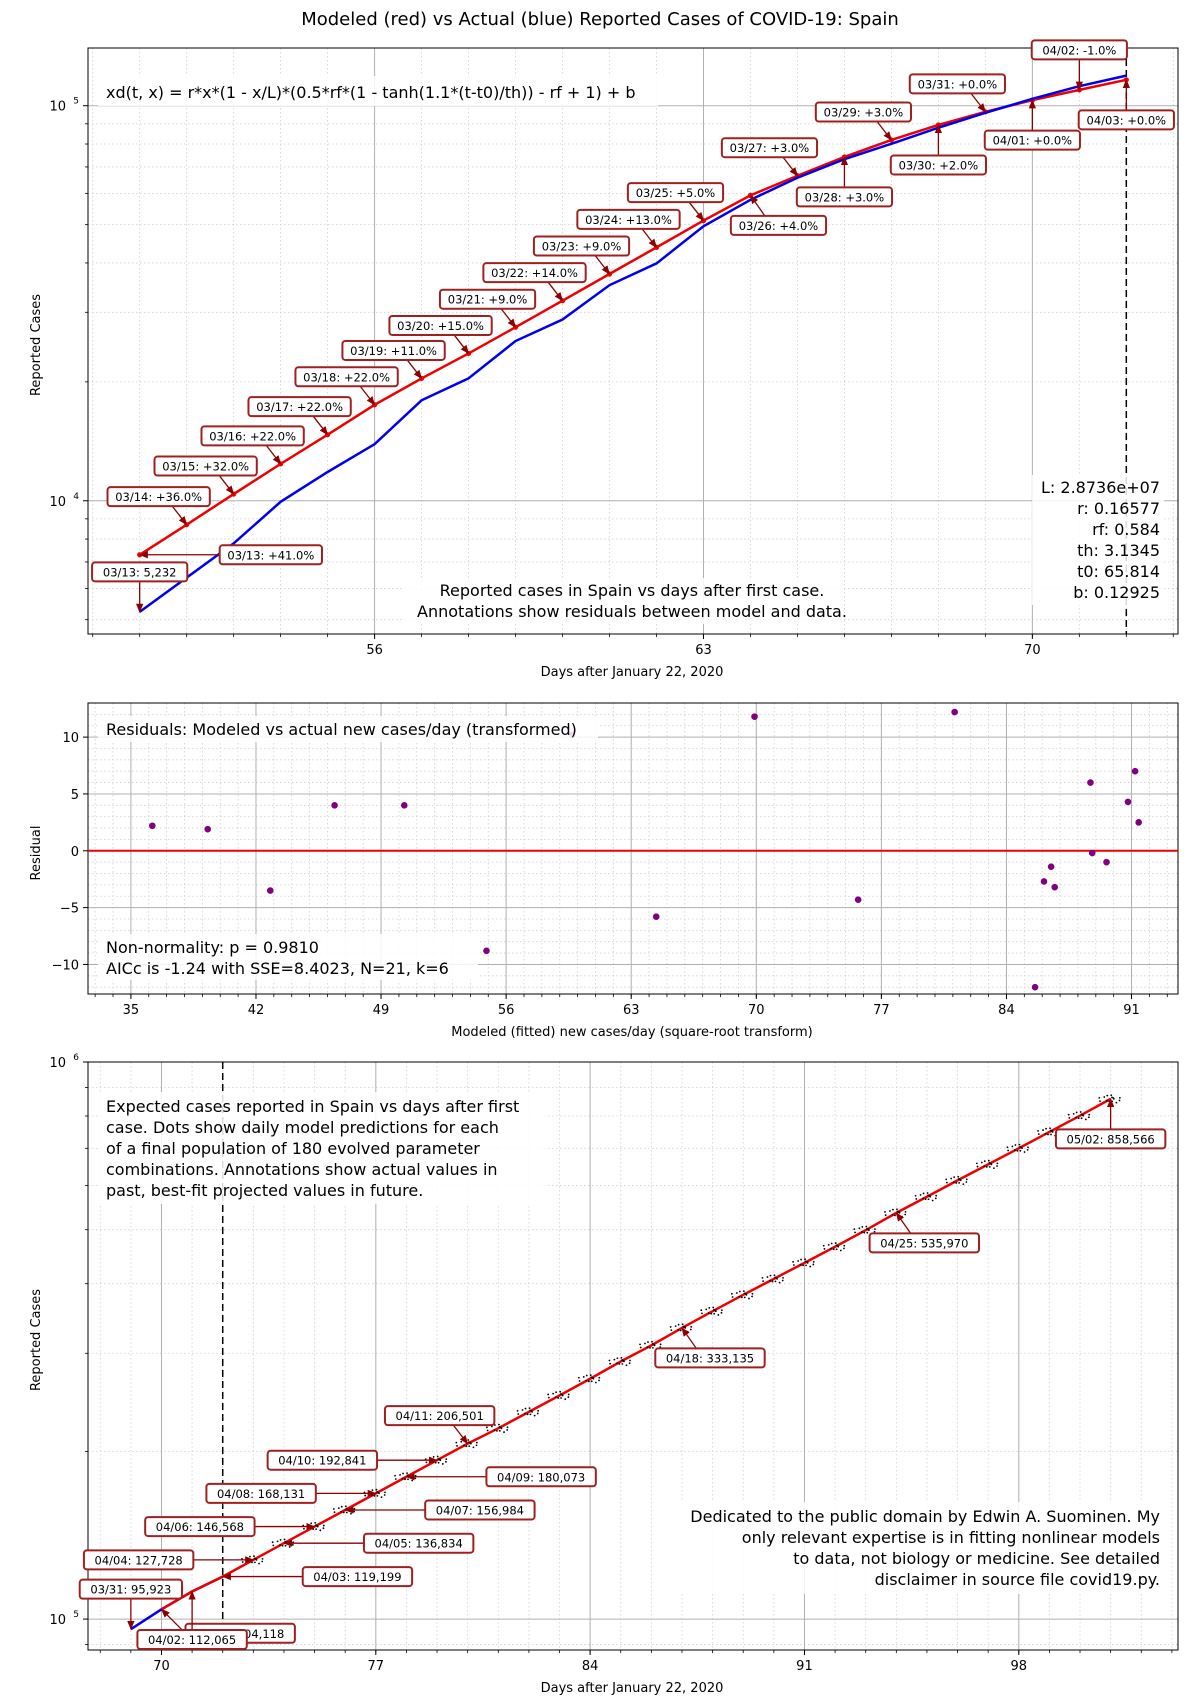  I want to click on residual-ylabel: Residual, so click(36, 853).